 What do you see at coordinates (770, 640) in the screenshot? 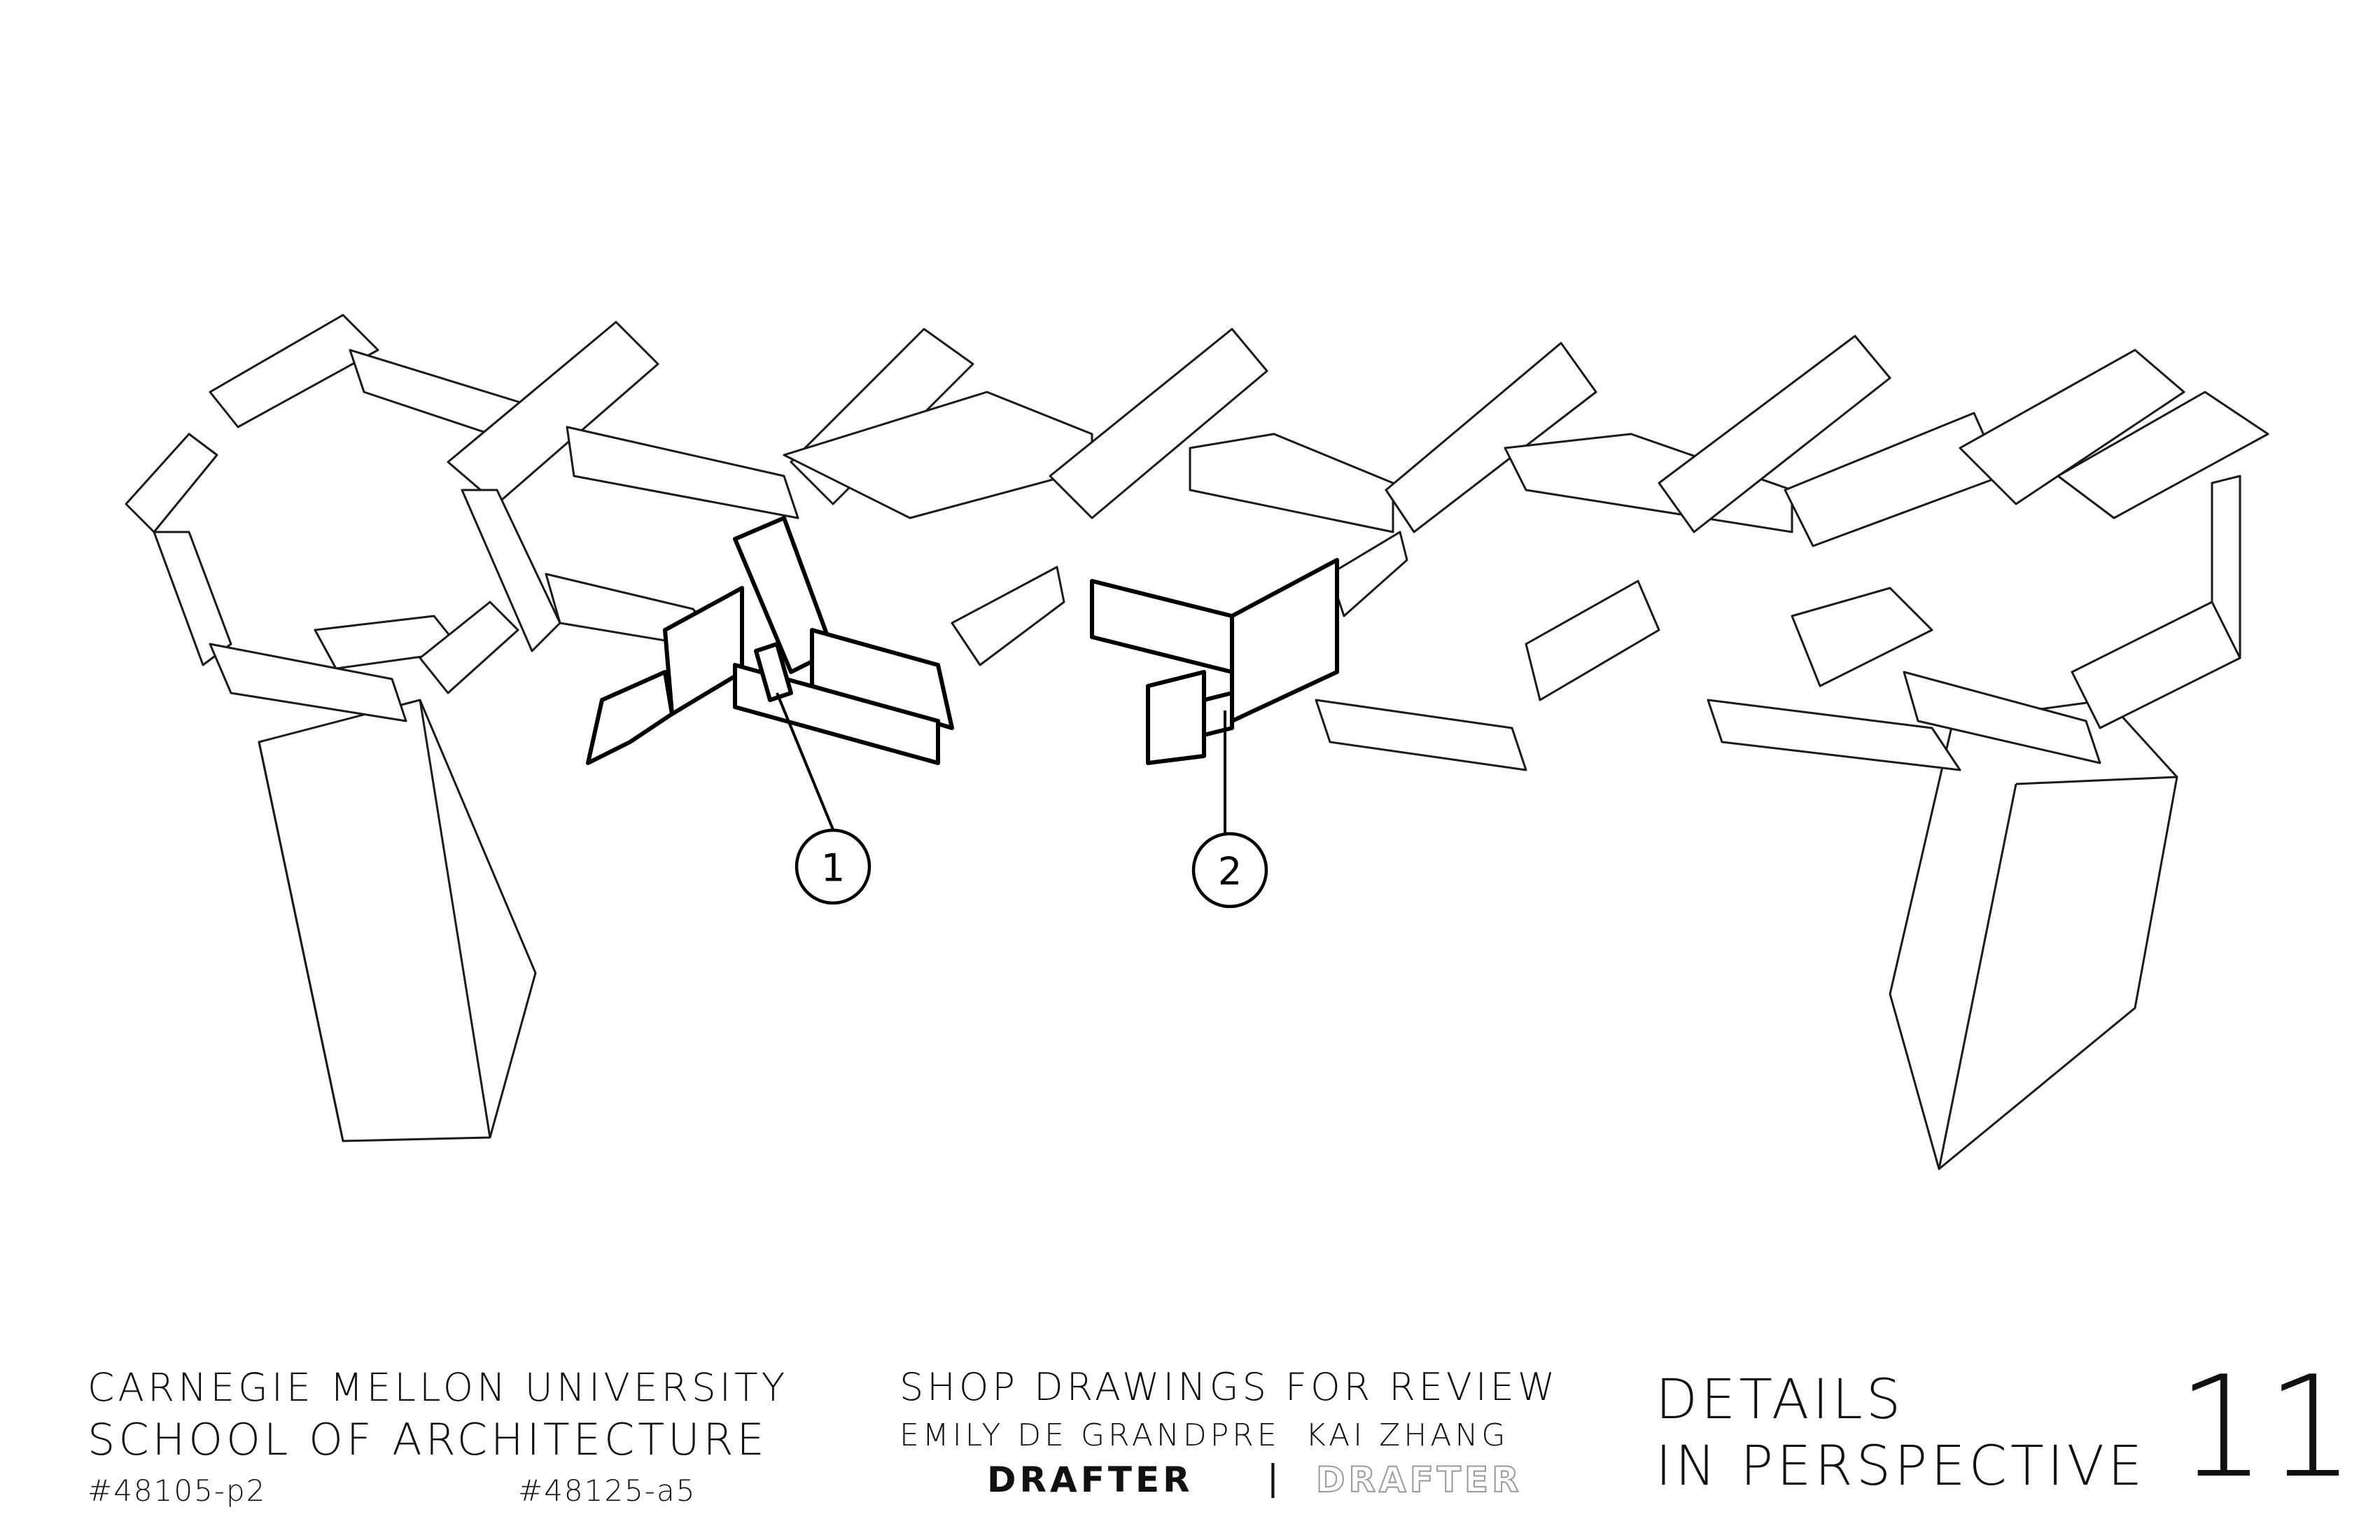
I see `detail-1-highlight` at bounding box center [770, 640].